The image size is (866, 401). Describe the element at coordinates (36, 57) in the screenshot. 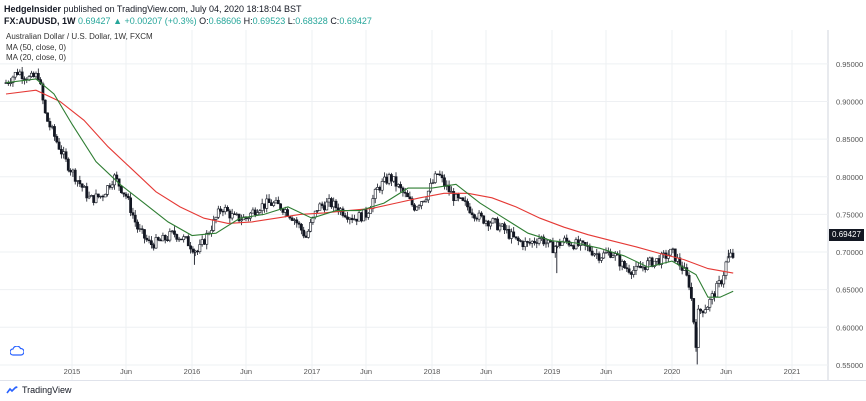

I see `legend-ma20: MA (20, close, 0)` at that location.